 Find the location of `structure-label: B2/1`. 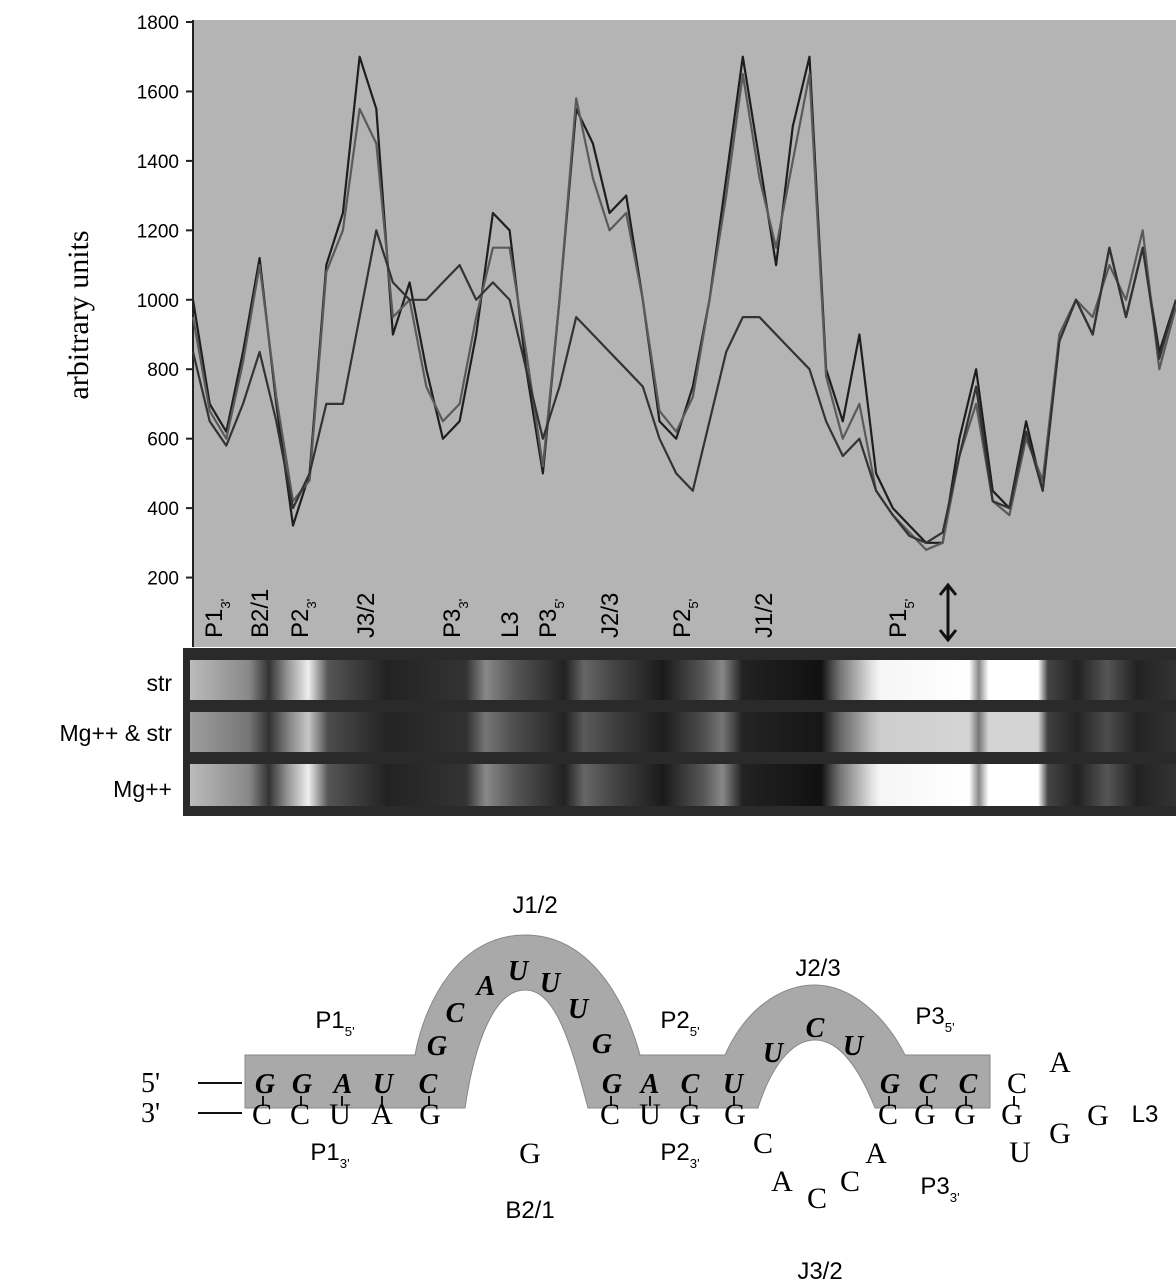

structure-label: B2/1 is located at coordinates (529, 1210).